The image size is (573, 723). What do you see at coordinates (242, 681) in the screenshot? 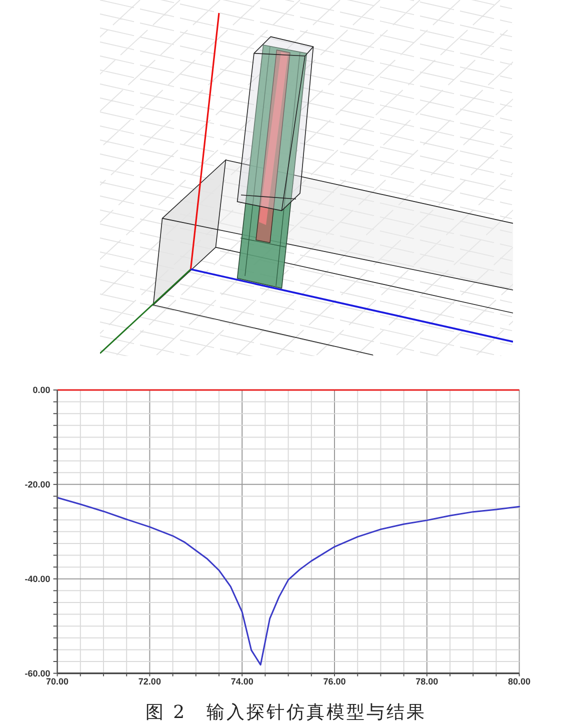
I see `x-tick-label: 74.00` at bounding box center [242, 681].